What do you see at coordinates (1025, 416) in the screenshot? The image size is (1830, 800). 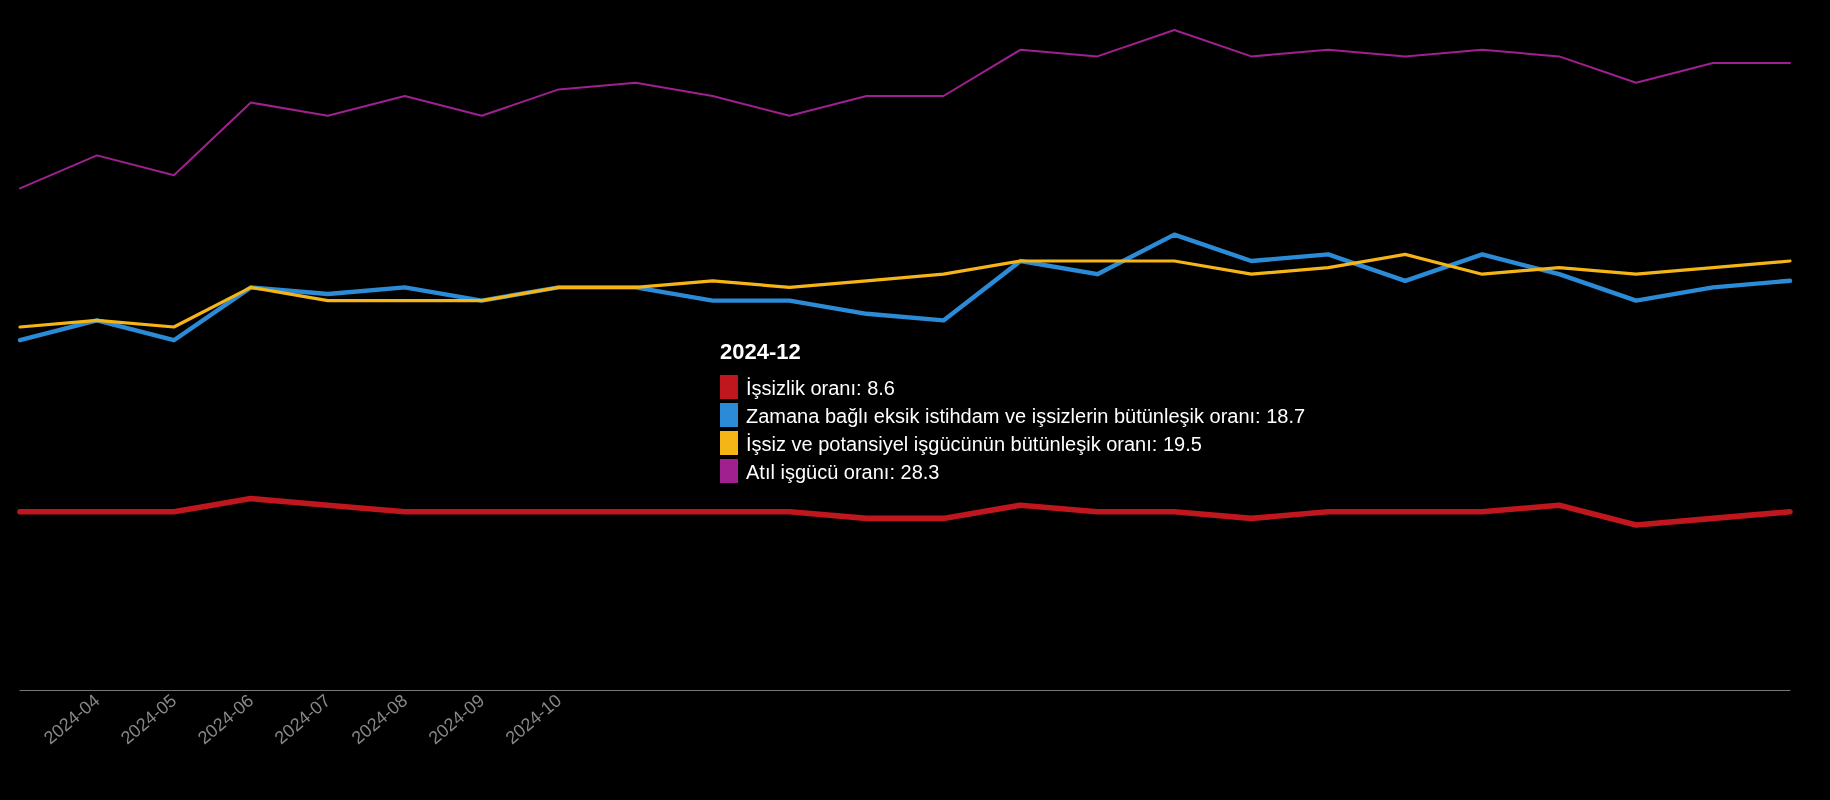 I see `annotation: Zamana bağlı eksik istihdam ve işsizlerin bütünleşik oranı: 18.7` at bounding box center [1025, 416].